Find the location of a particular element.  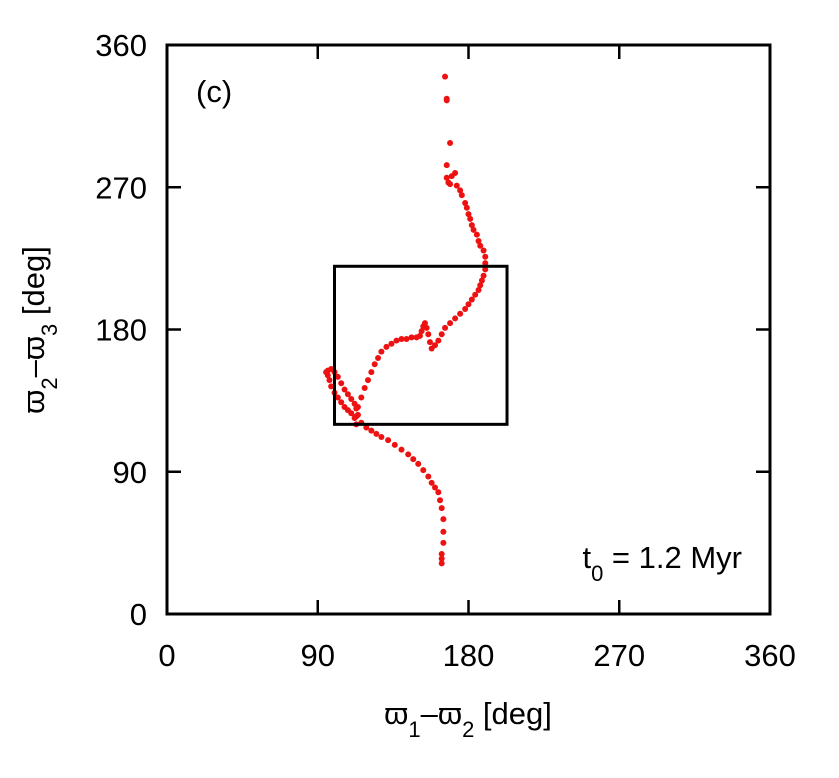

x-axis-label: ϖ1–ϖ2 [deg] is located at coordinates (468, 719).